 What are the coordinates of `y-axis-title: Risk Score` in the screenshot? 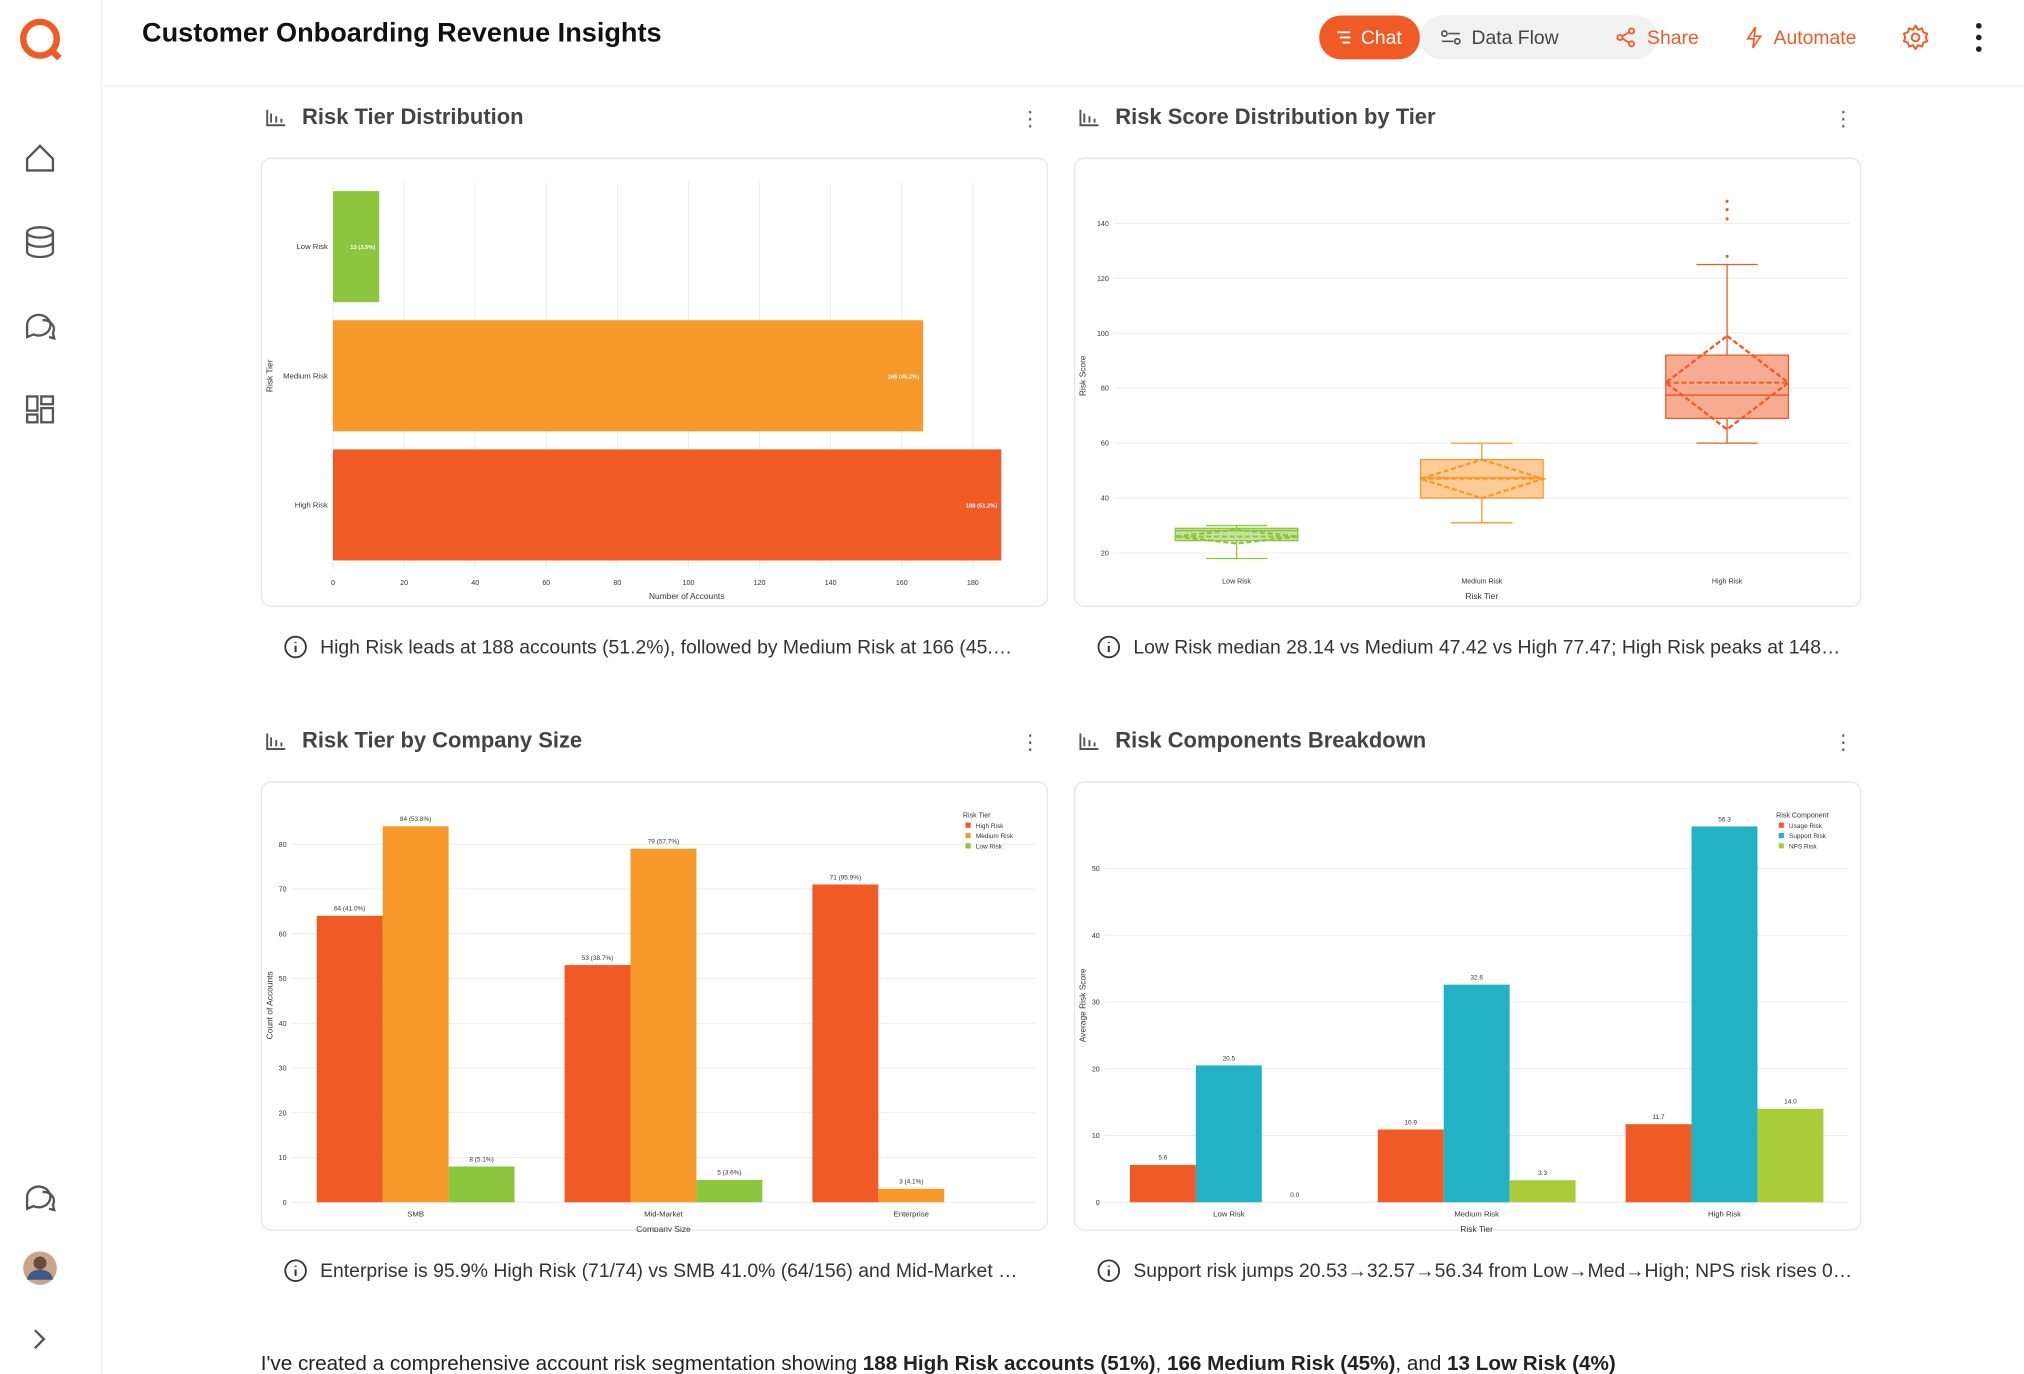 It's located at (1083, 375).